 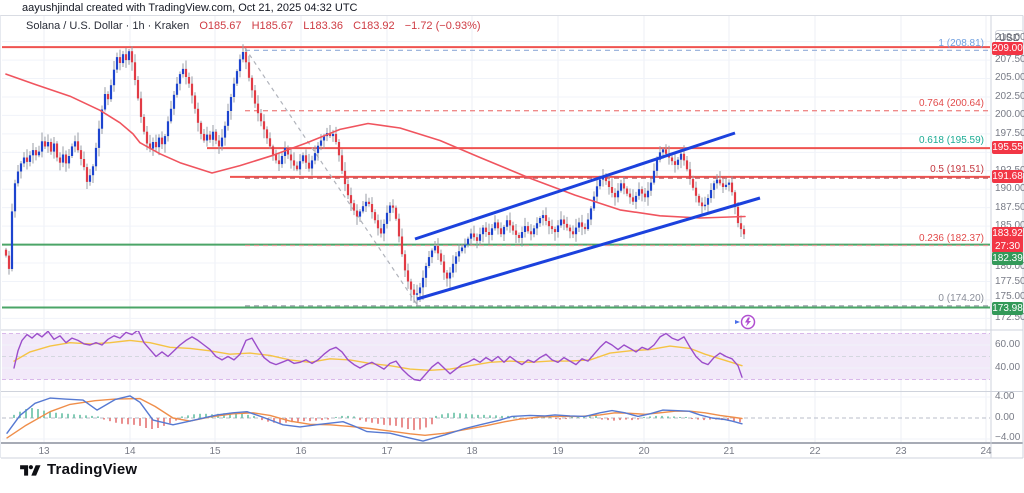 What do you see at coordinates (331, 177) in the screenshot?
I see `fib-trendline` at bounding box center [331, 177].